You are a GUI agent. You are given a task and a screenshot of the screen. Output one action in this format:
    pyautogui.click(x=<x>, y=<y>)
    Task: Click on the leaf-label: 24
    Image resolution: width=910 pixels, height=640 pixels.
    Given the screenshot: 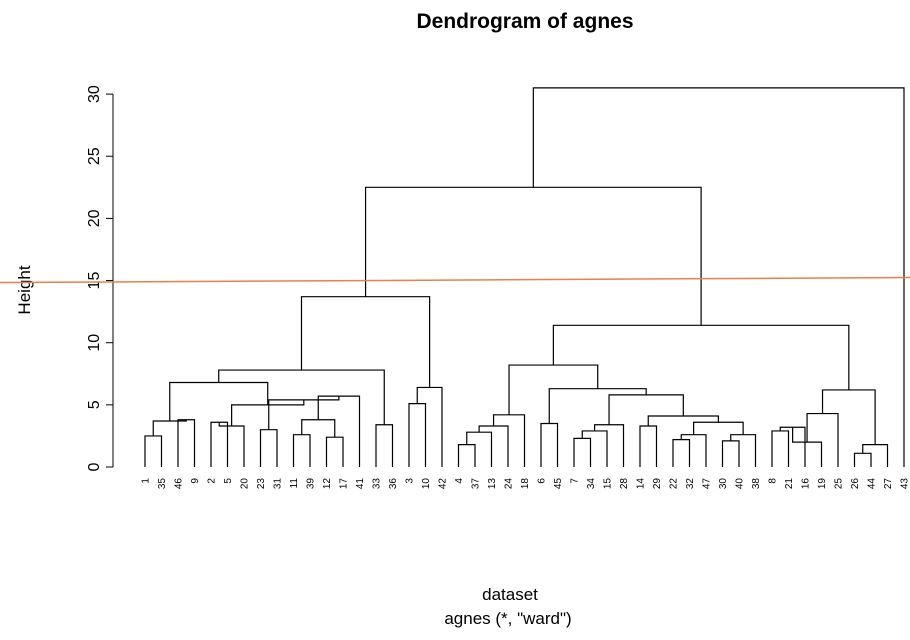 What is the action you would take?
    pyautogui.click(x=509, y=484)
    